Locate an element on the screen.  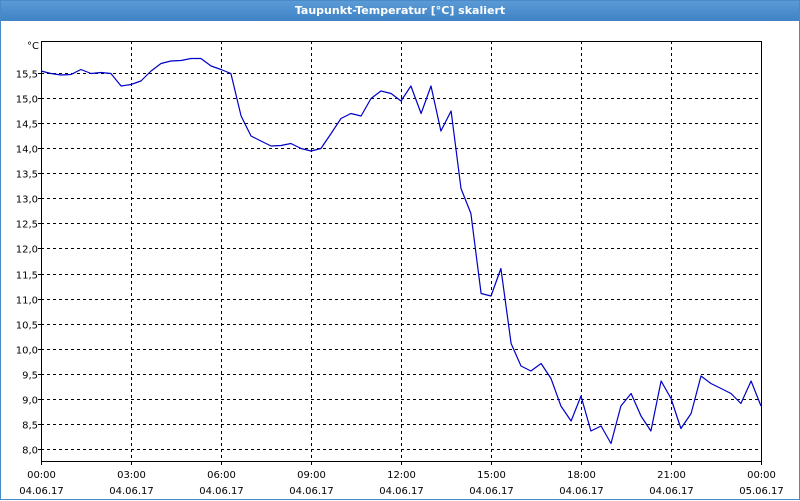
y-tick-label: 14,5 is located at coordinates (27, 125).